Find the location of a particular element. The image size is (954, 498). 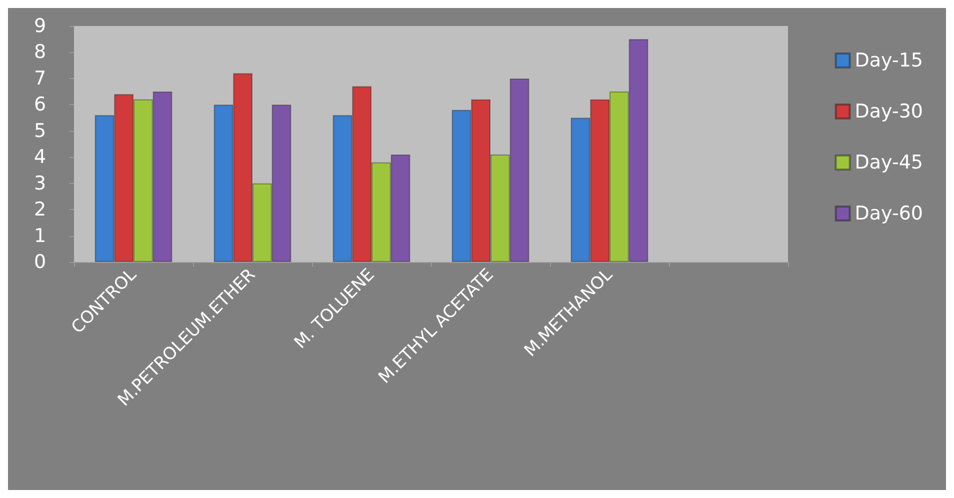

y-tick-label: 1 is located at coordinates (40, 235).